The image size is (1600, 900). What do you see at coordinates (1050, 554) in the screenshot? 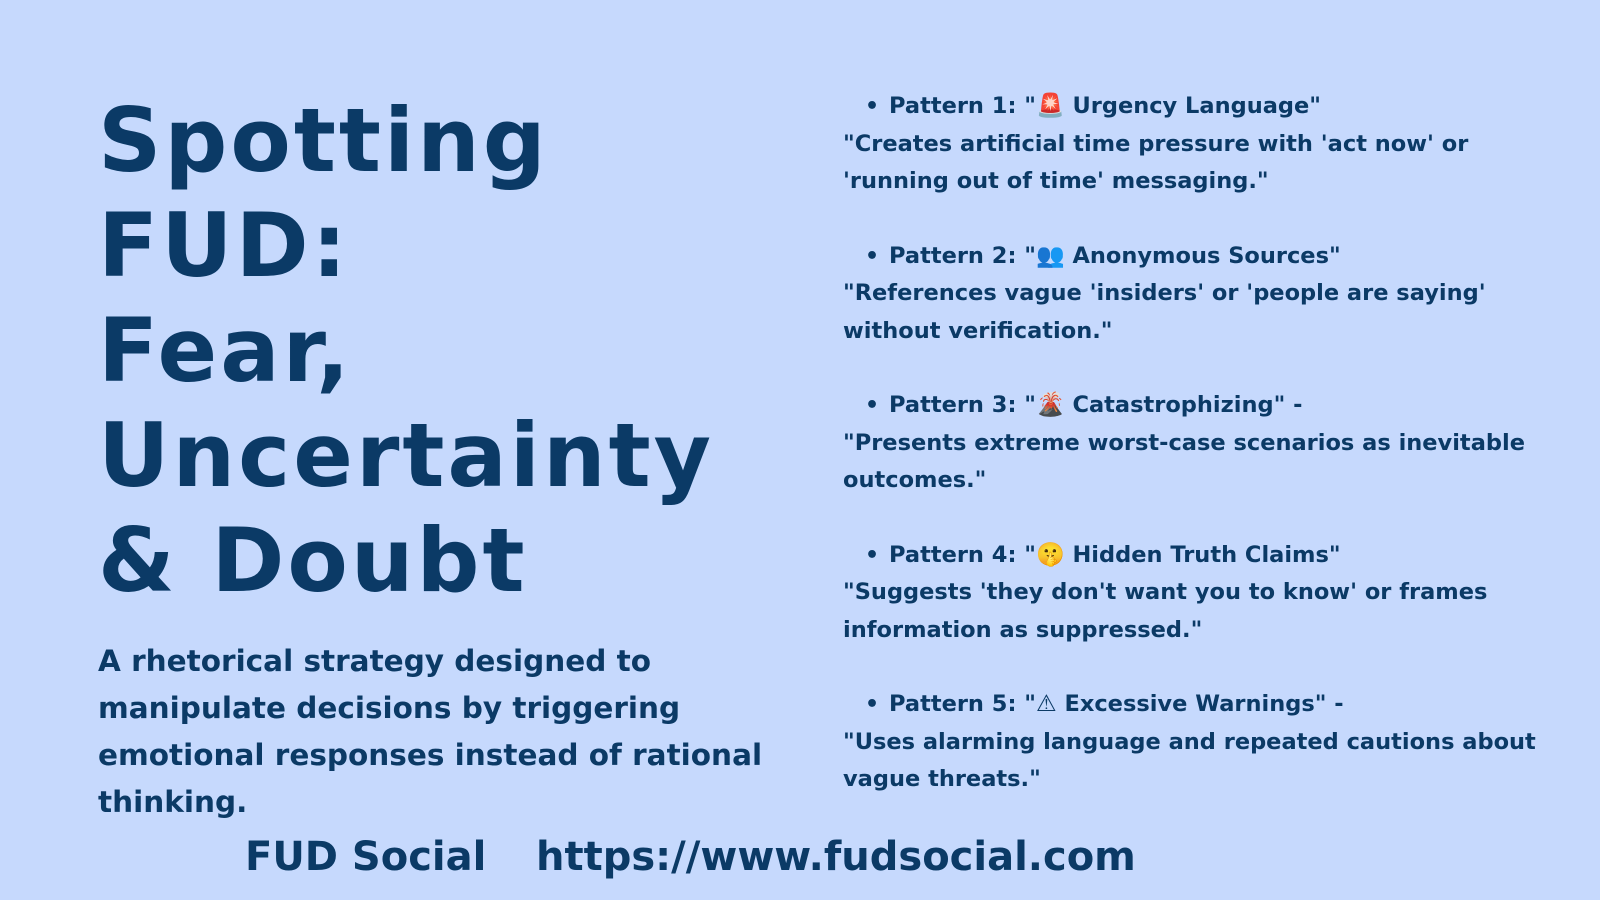
I see `shushing-face-icon: 🤫` at bounding box center [1050, 554].